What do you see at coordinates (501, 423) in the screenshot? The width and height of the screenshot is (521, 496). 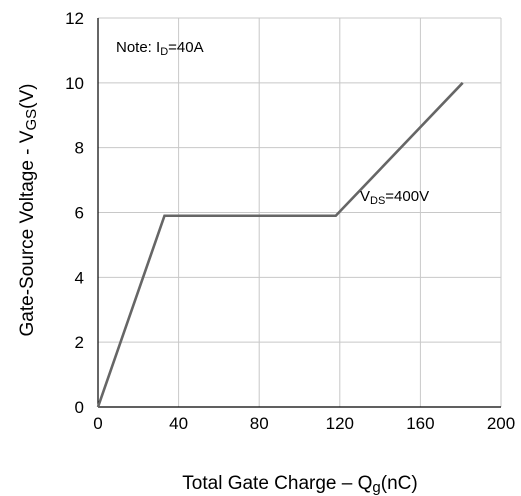 I see `x-tick-label-200: 200` at bounding box center [501, 423].